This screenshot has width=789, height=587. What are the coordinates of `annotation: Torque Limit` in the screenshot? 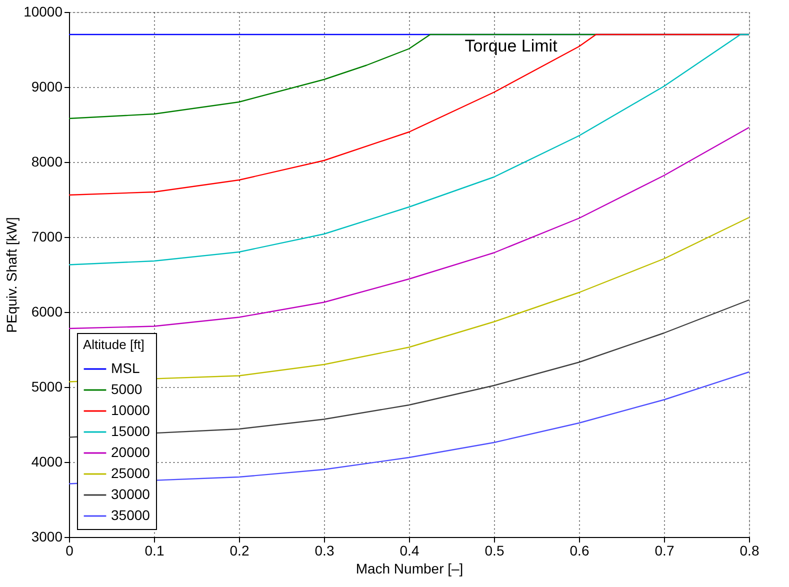 It's located at (511, 46).